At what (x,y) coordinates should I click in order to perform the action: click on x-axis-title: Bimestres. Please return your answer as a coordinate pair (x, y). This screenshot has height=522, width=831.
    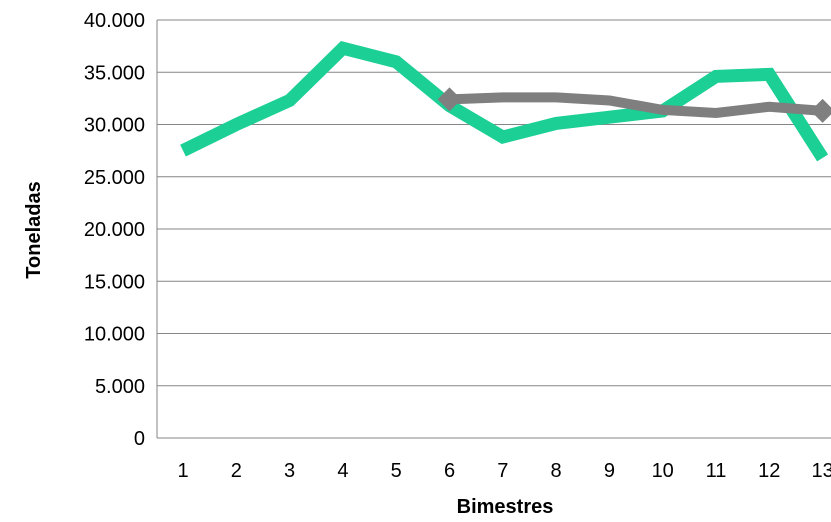
    Looking at the image, I should click on (505, 507).